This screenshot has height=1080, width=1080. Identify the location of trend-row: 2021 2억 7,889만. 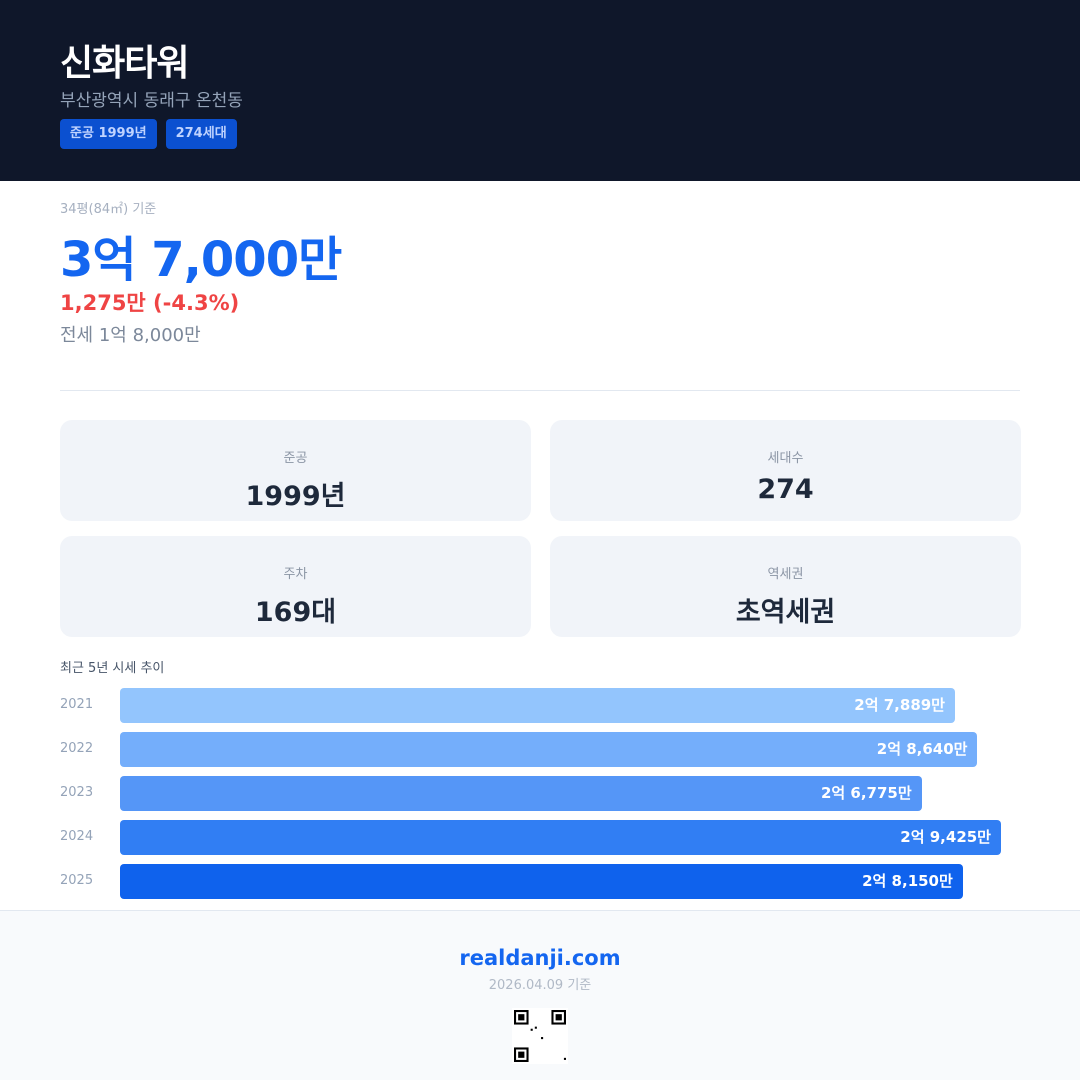
(540, 705).